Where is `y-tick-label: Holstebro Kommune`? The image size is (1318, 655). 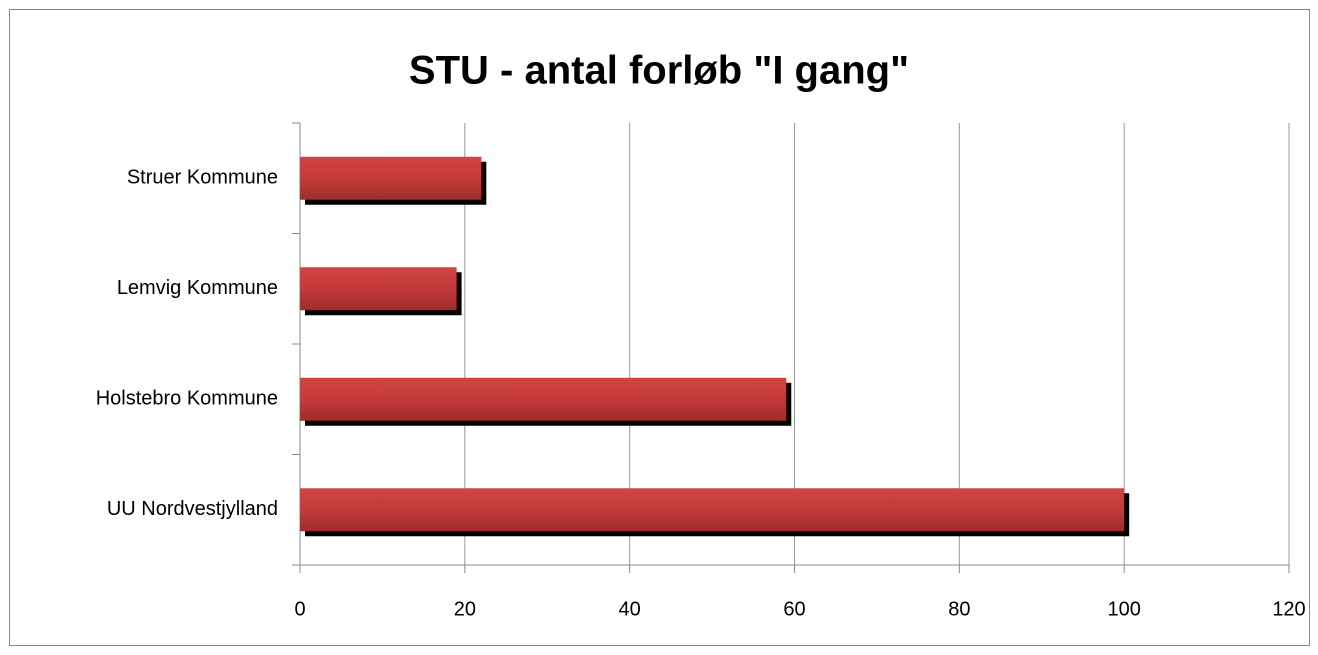
y-tick-label: Holstebro Kommune is located at coordinates (187, 399).